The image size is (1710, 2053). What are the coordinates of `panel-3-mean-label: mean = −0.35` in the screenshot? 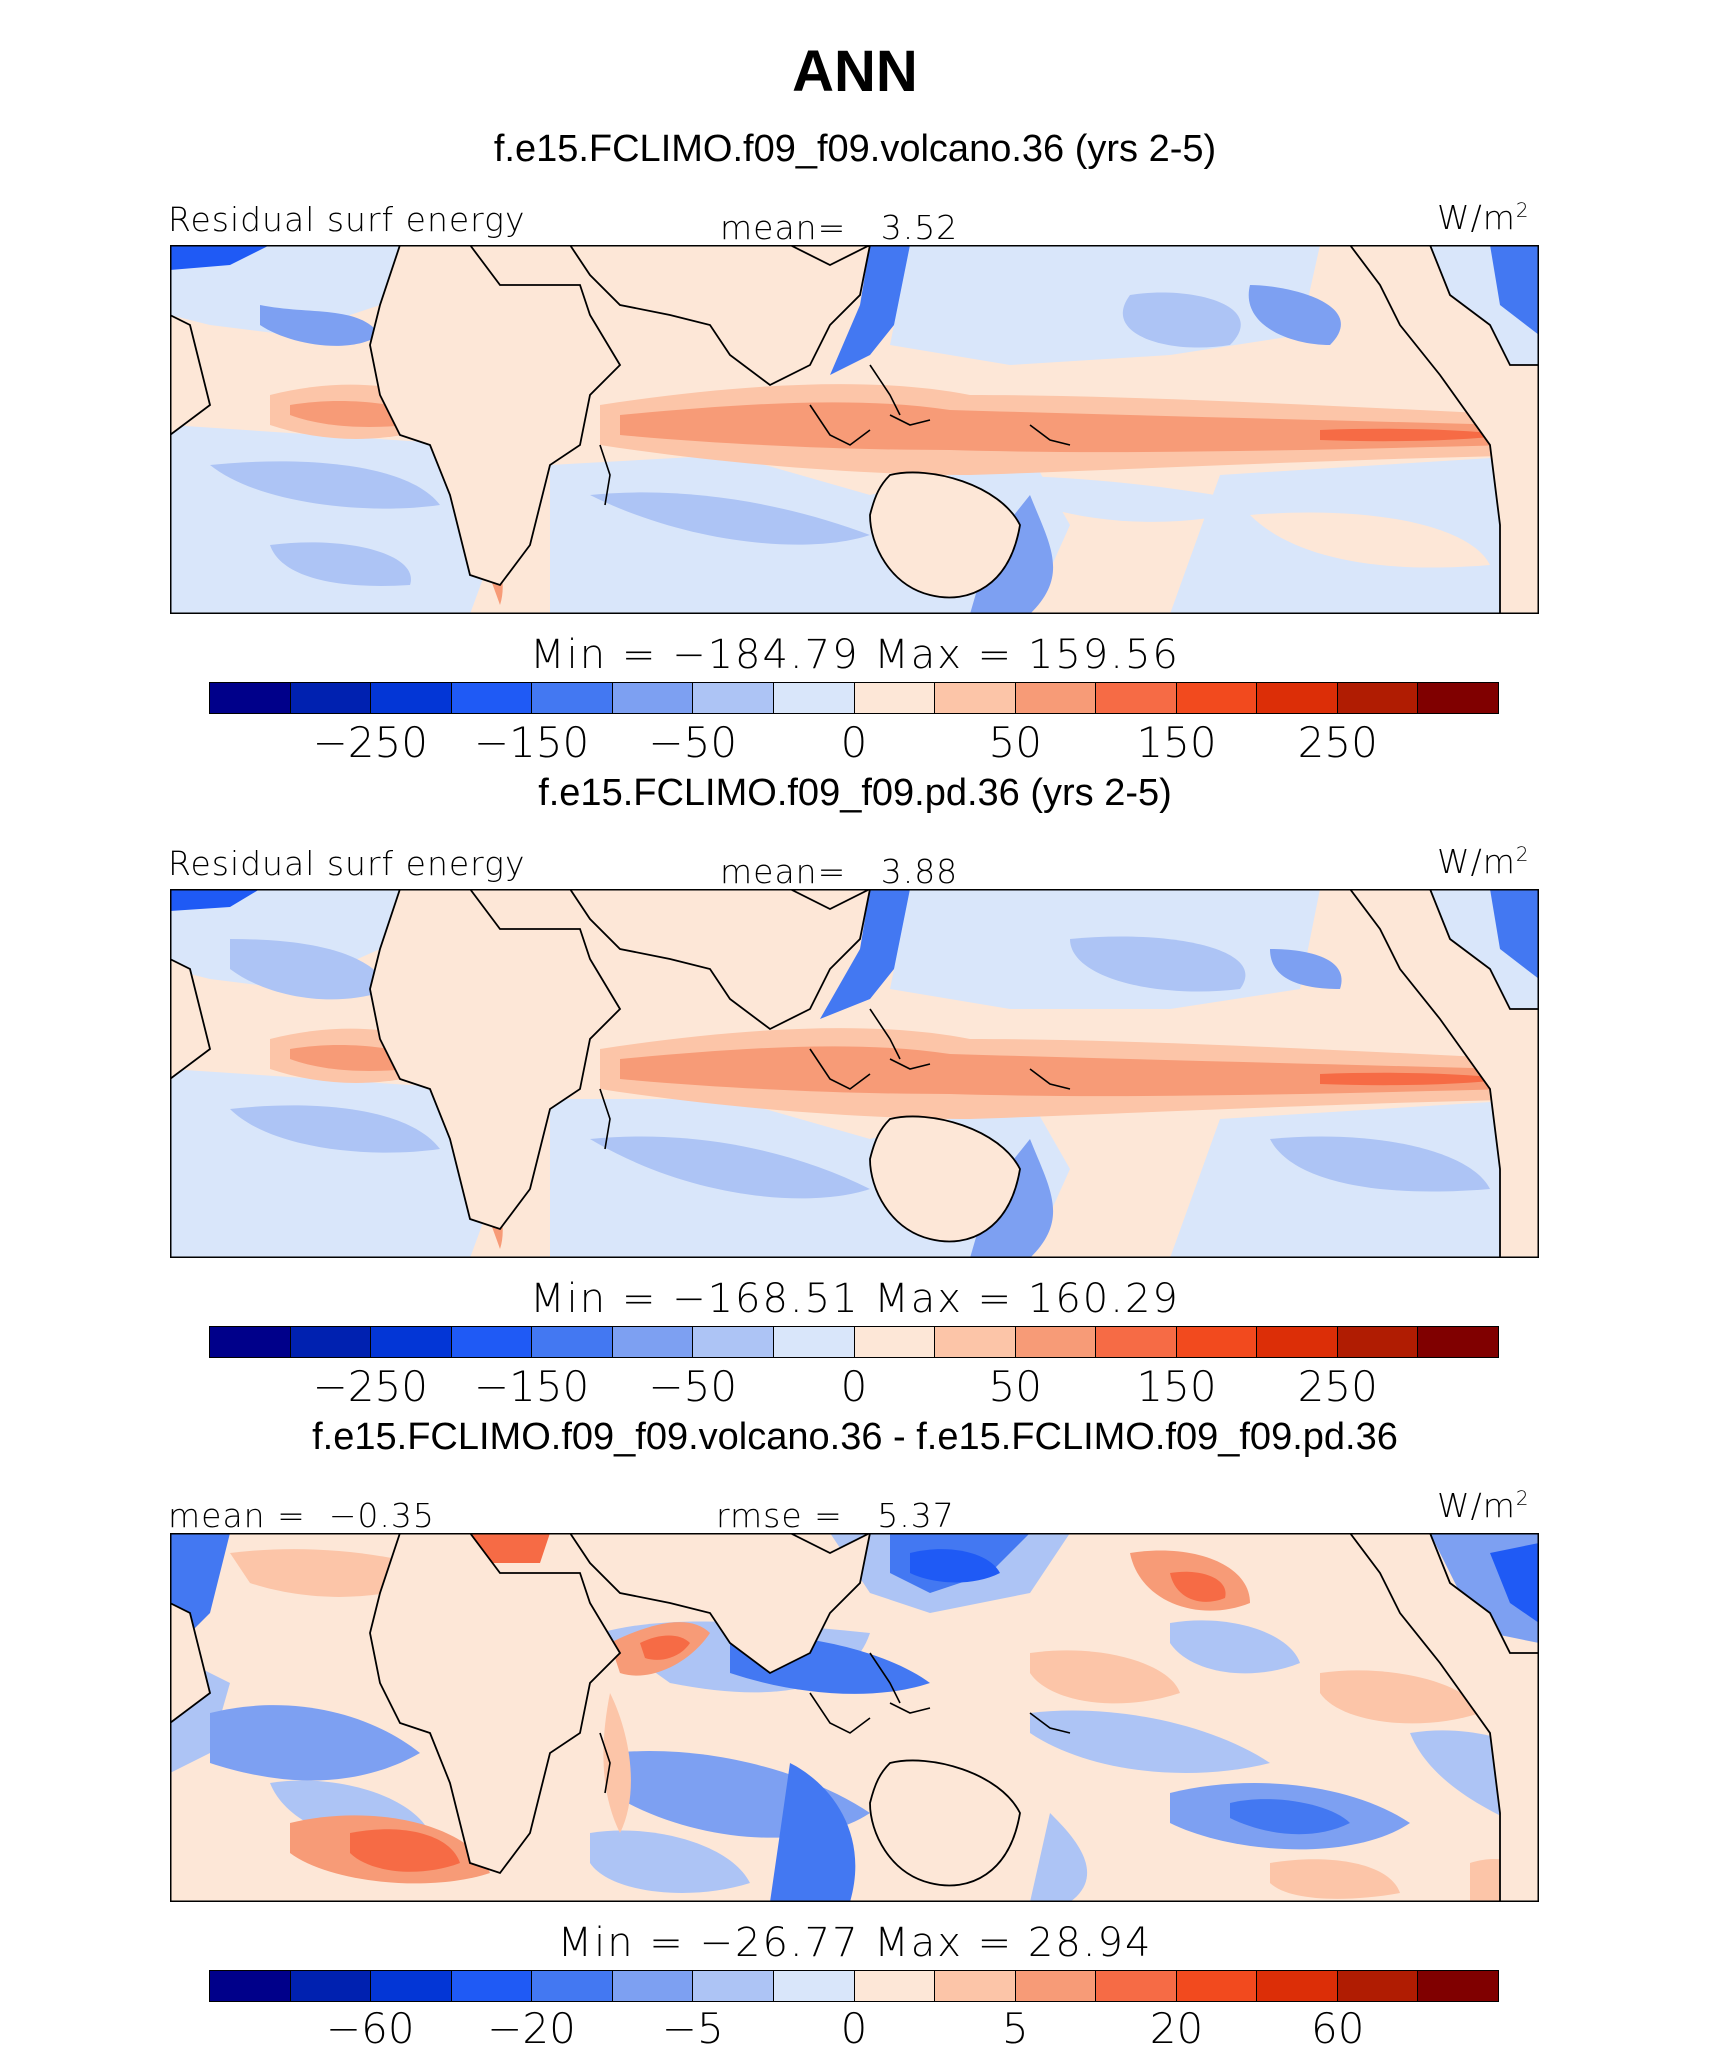 It's located at (301, 1515).